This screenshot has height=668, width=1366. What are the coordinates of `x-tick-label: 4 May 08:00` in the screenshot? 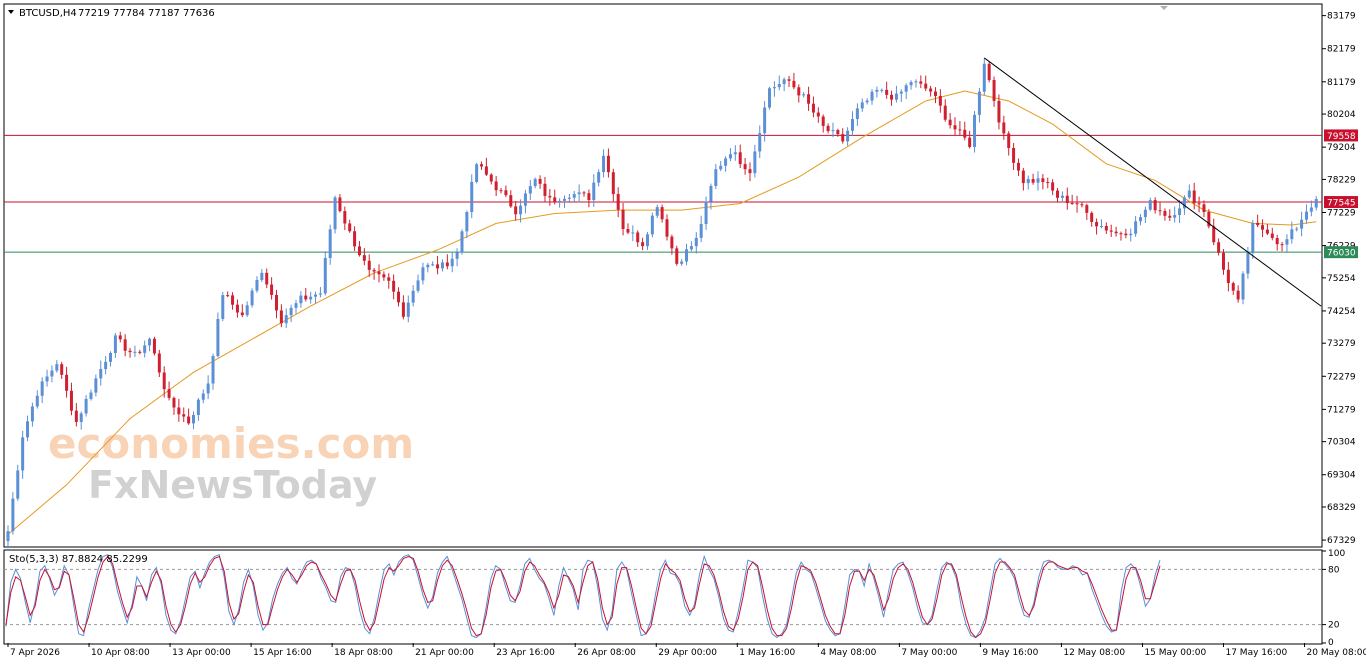 It's located at (848, 653).